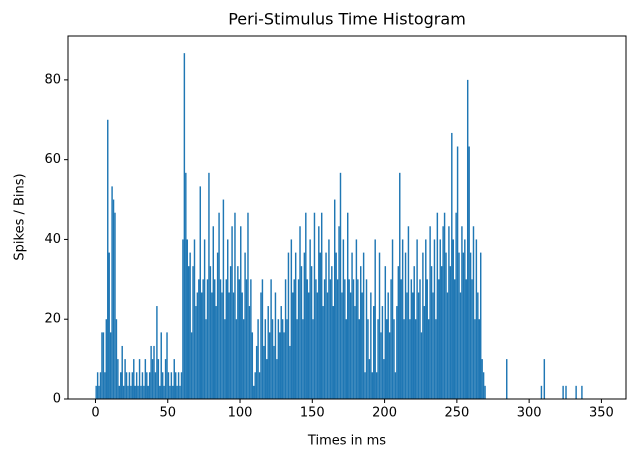 The height and width of the screenshot is (465, 639). Describe the element at coordinates (601, 413) in the screenshot. I see `x-tick-label: 350` at that location.